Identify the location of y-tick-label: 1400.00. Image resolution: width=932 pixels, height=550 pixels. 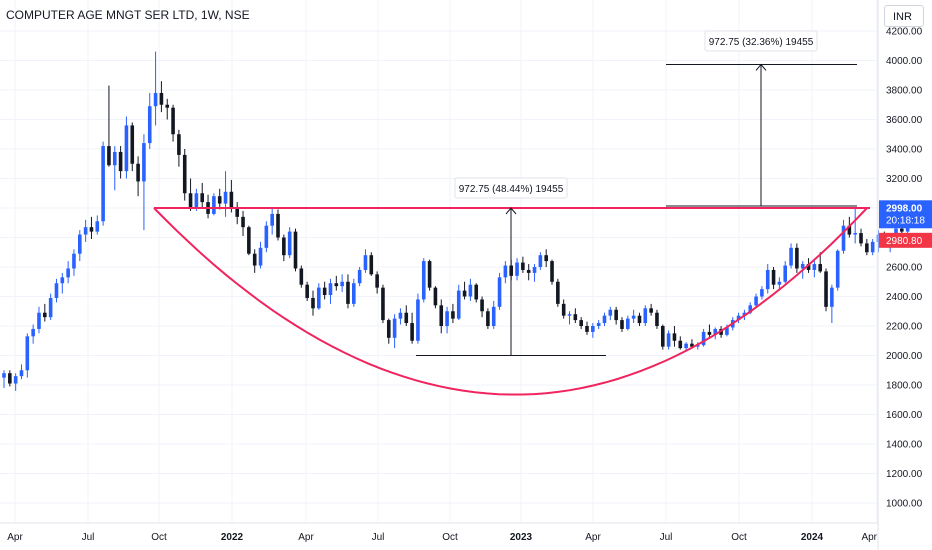
(904, 445).